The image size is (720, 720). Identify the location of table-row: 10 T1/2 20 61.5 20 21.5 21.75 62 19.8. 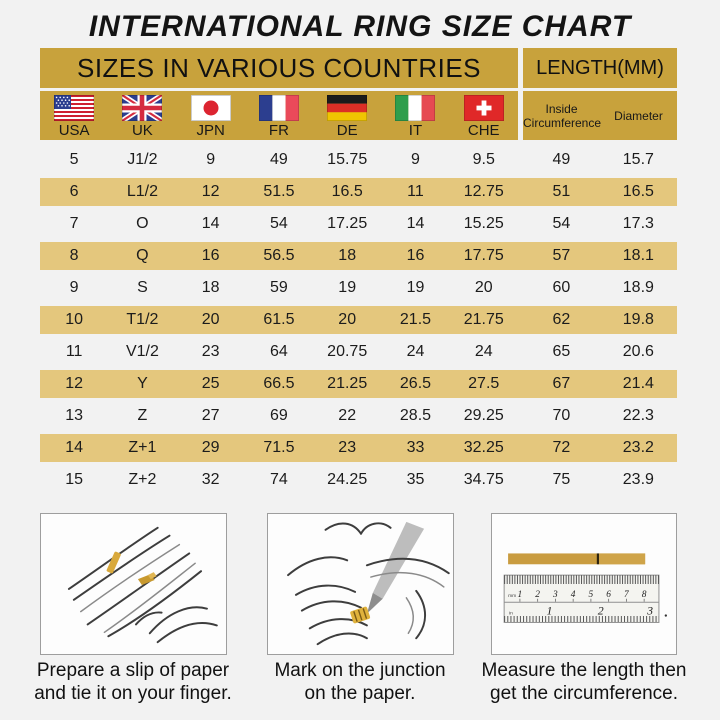
(358, 320).